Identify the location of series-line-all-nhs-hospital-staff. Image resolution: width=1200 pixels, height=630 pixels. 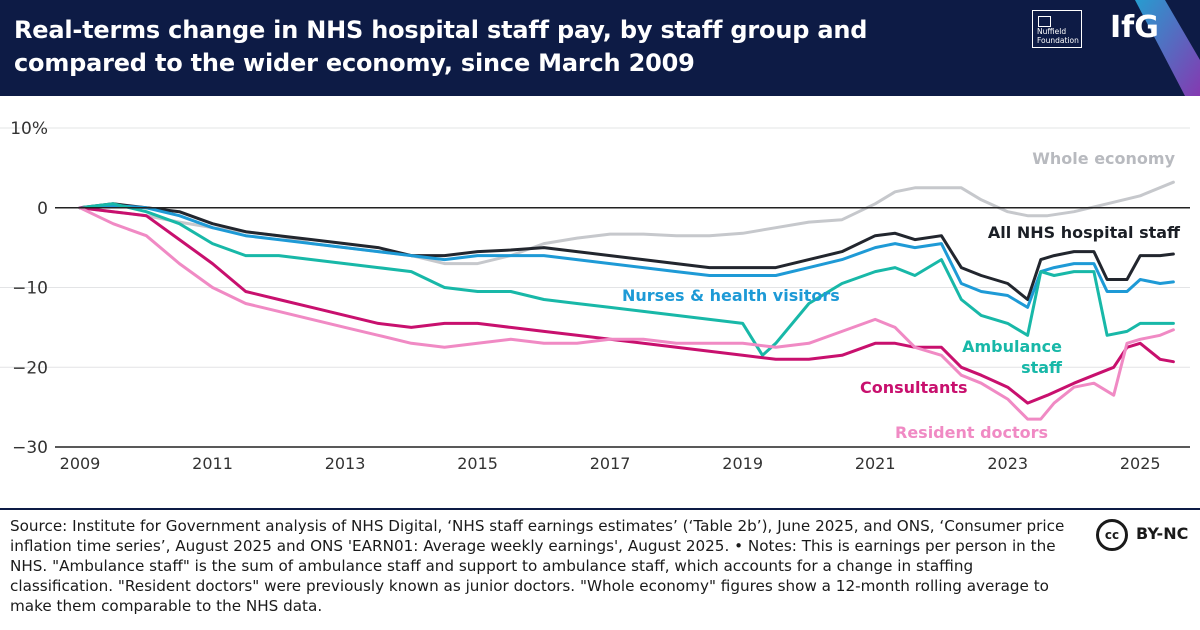
(626, 251).